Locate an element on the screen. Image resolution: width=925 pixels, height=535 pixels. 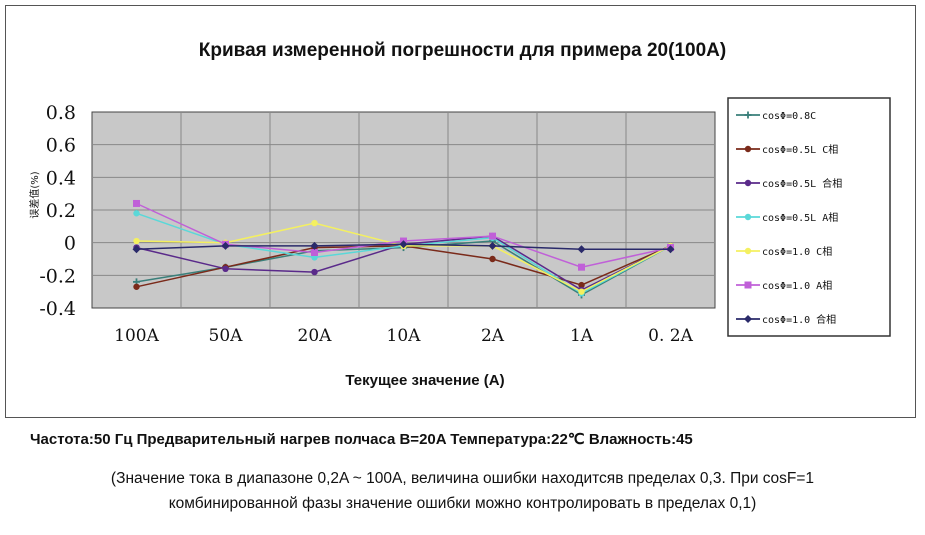
y-tick-label: 0.2 is located at coordinates (61, 211).